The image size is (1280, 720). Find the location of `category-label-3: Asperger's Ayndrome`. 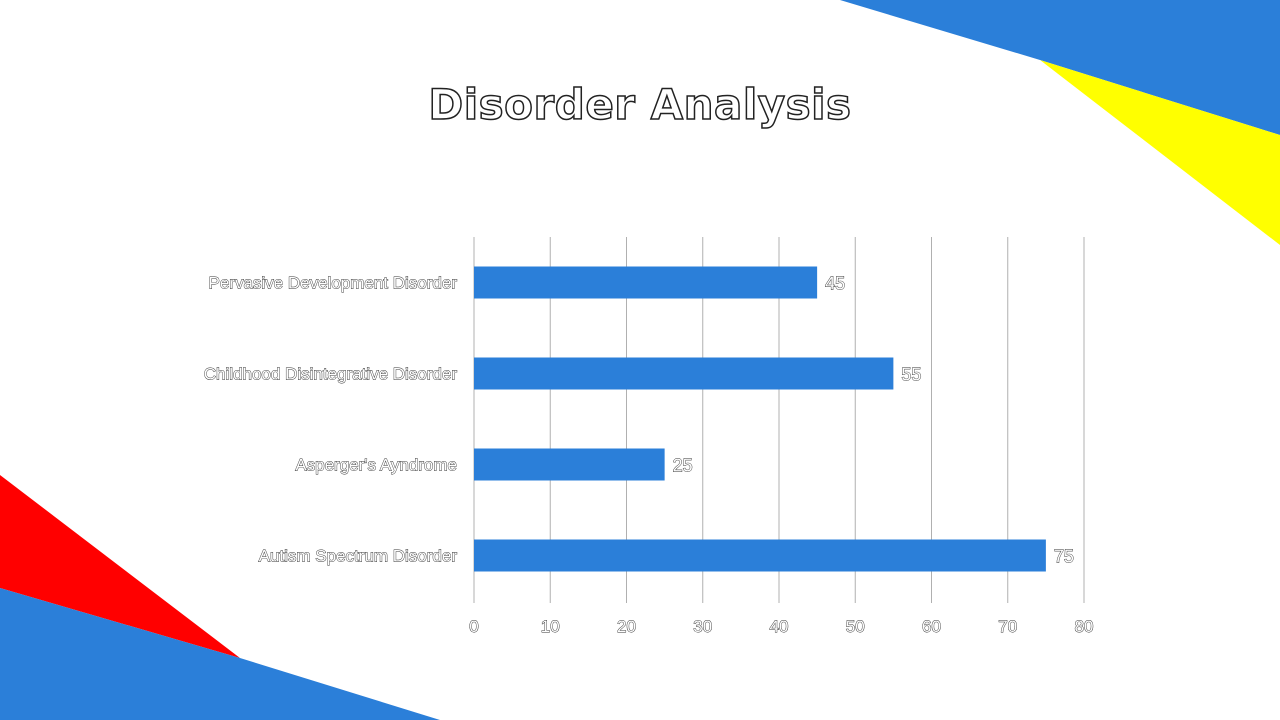

category-label-3: Asperger's Ayndrome is located at coordinates (376, 465).